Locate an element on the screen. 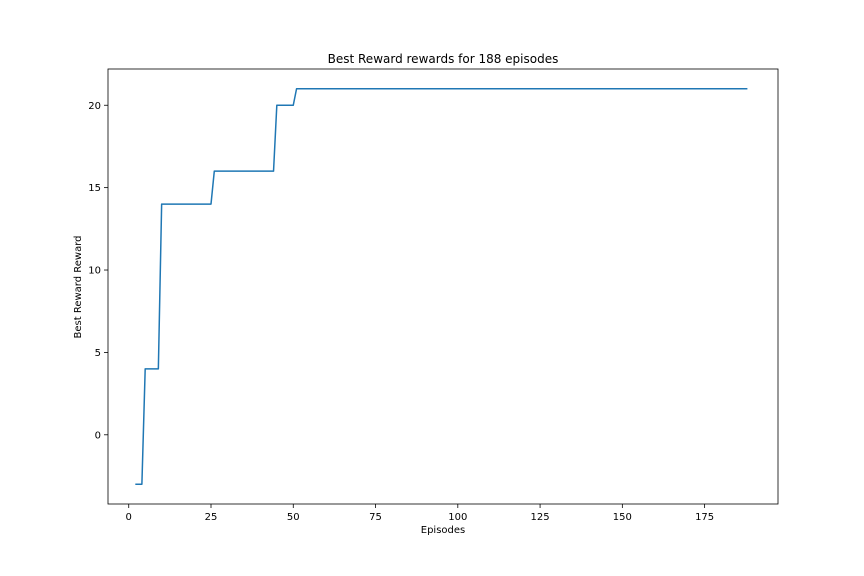  x-axis: 0 25 50 75 100 125 150 175 is located at coordinates (420, 513).